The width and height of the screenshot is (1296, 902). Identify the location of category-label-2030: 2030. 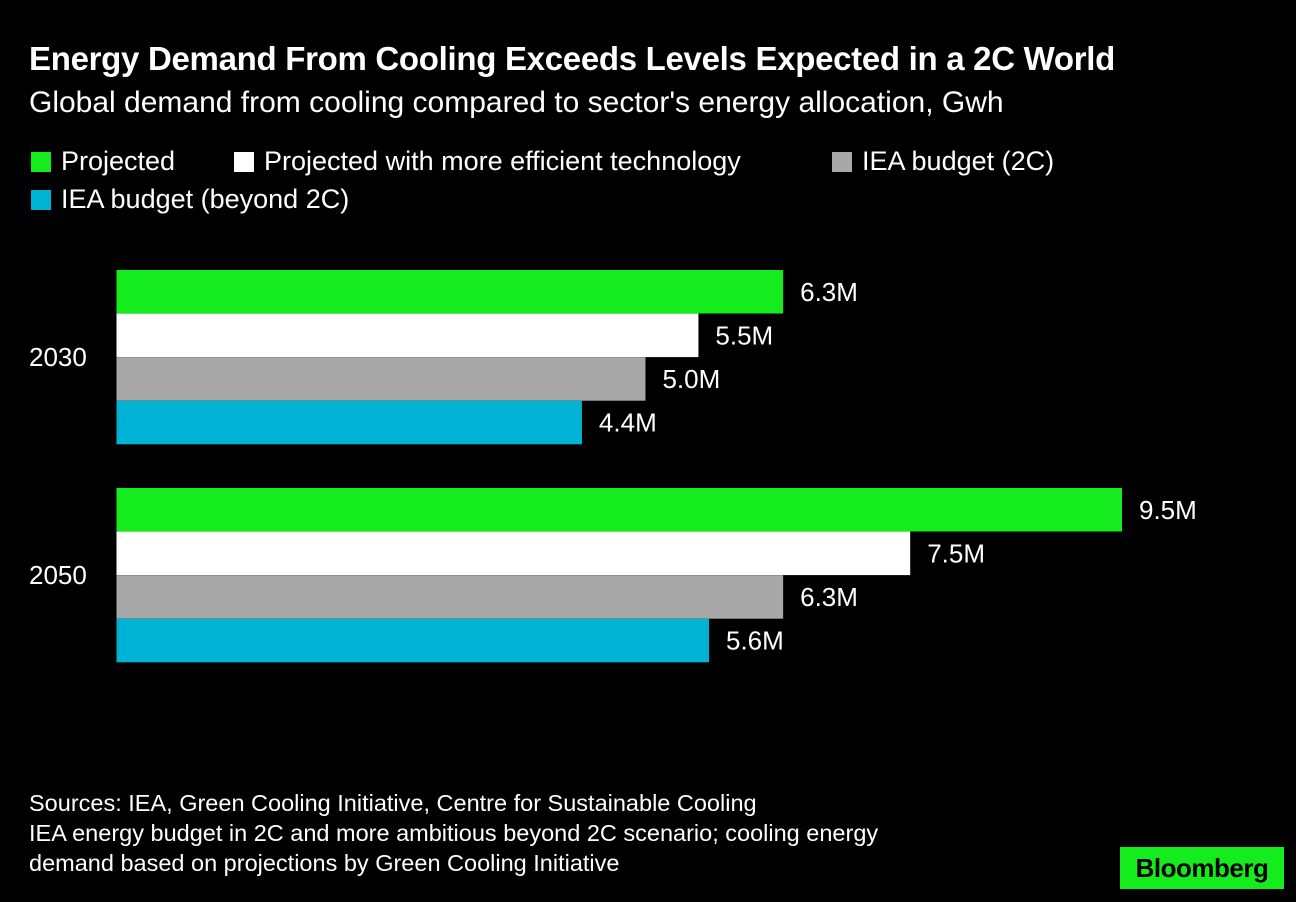
(58, 357).